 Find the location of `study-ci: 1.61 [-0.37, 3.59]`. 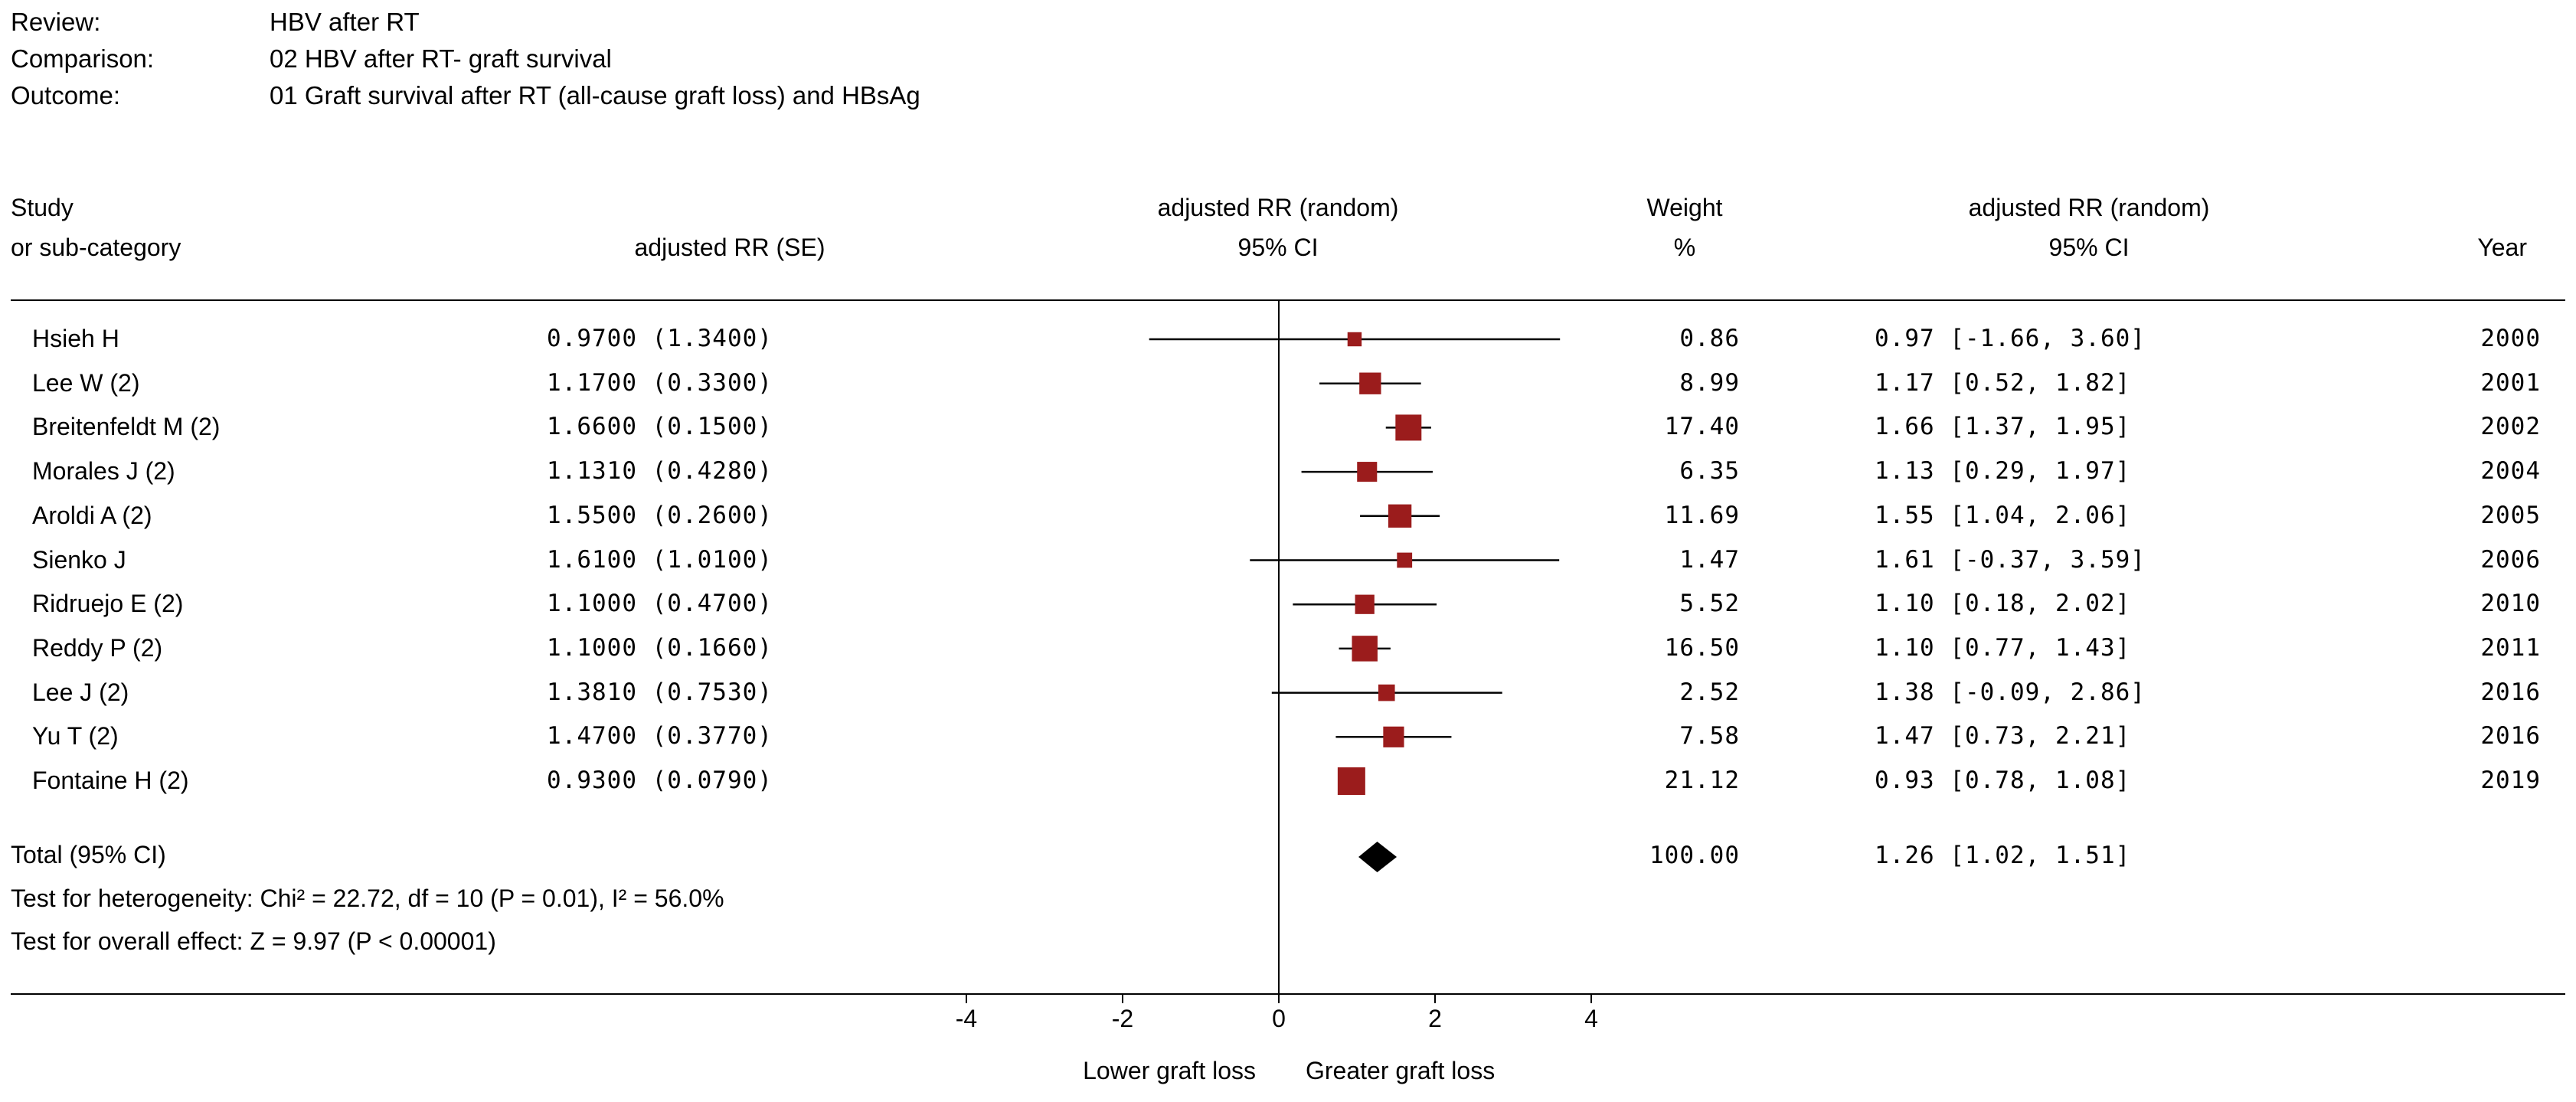

study-ci: 1.61 [-0.37, 3.59] is located at coordinates (2010, 559).